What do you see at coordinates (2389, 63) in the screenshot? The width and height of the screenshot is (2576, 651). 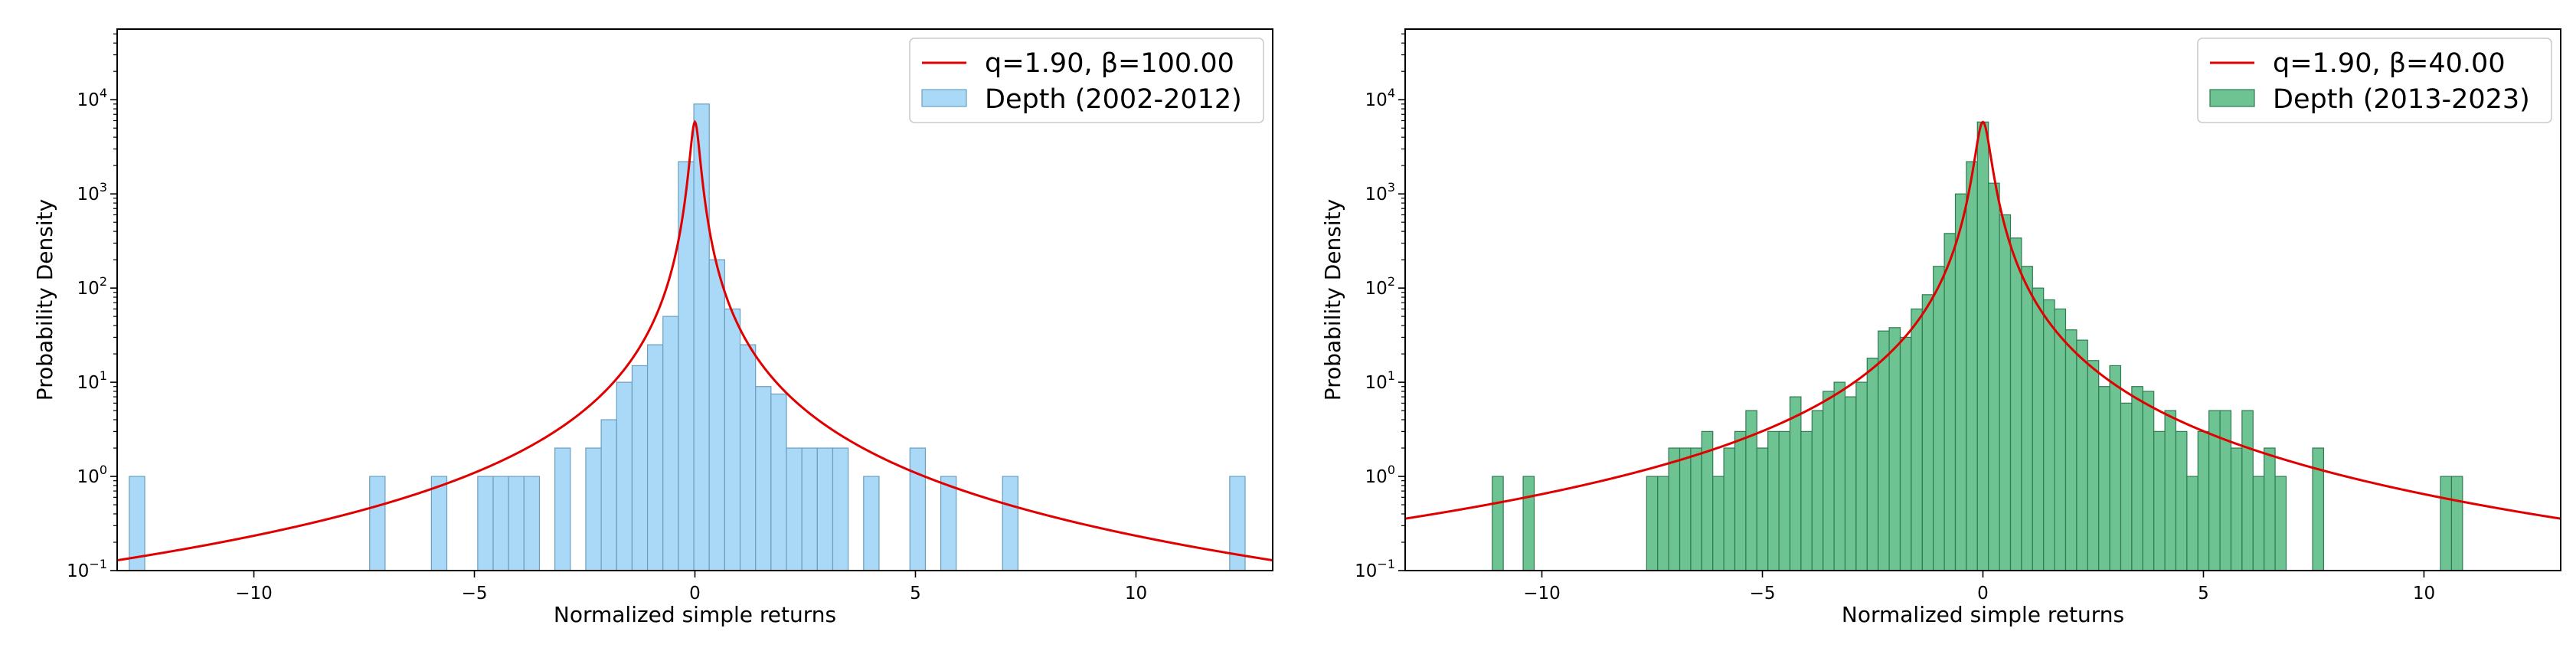 I see `legend-label-curve: q=1.90, β=40.00` at bounding box center [2389, 63].